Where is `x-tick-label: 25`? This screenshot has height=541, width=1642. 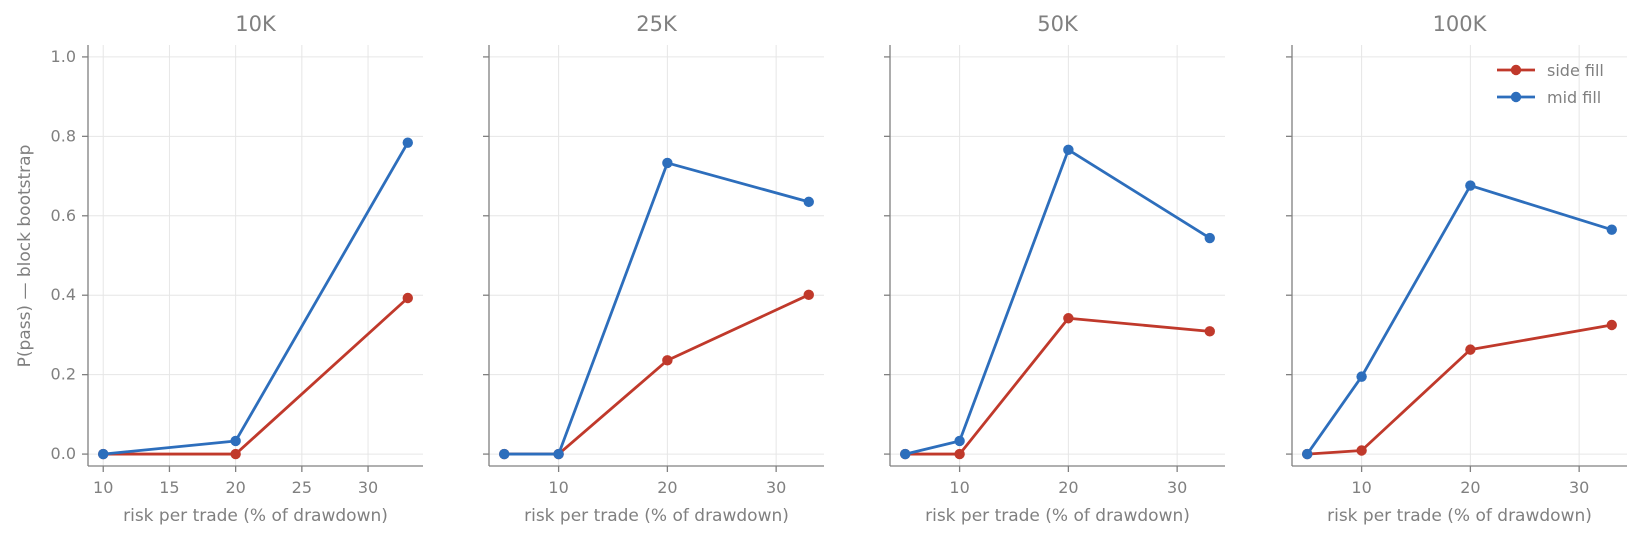
x-tick-label: 25 is located at coordinates (302, 487).